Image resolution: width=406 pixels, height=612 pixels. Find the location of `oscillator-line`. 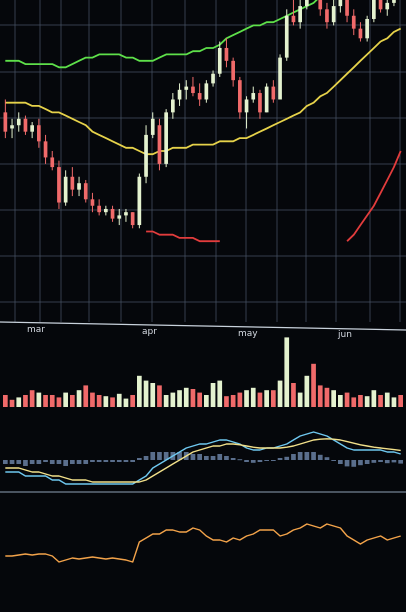

oscillator-line is located at coordinates (203, 543).